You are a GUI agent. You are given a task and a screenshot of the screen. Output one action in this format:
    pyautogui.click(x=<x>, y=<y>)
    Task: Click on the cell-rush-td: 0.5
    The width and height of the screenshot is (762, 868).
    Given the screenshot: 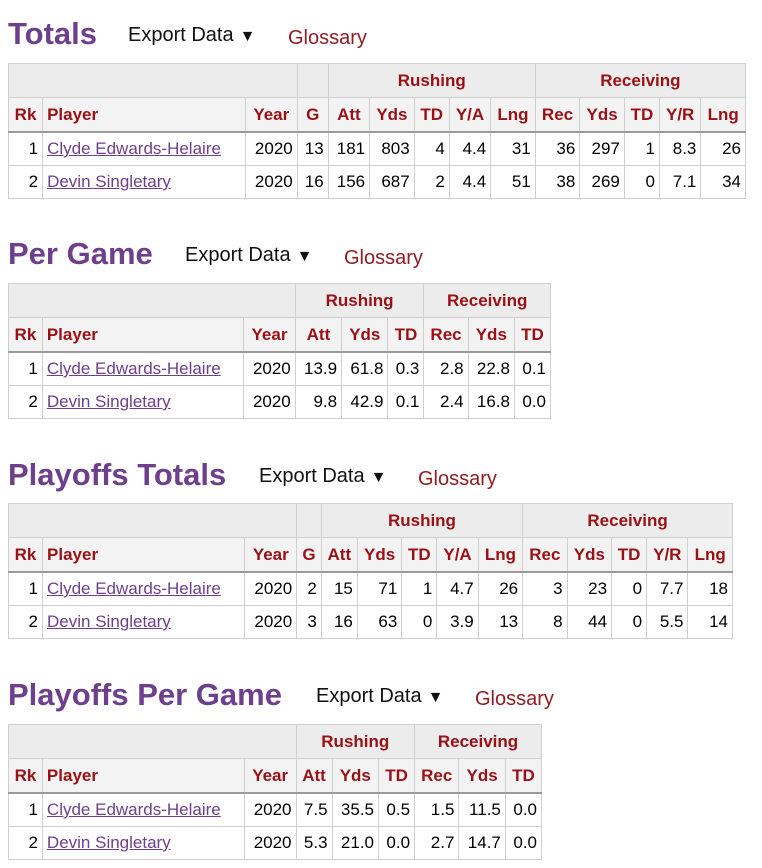 What is the action you would take?
    pyautogui.click(x=397, y=809)
    